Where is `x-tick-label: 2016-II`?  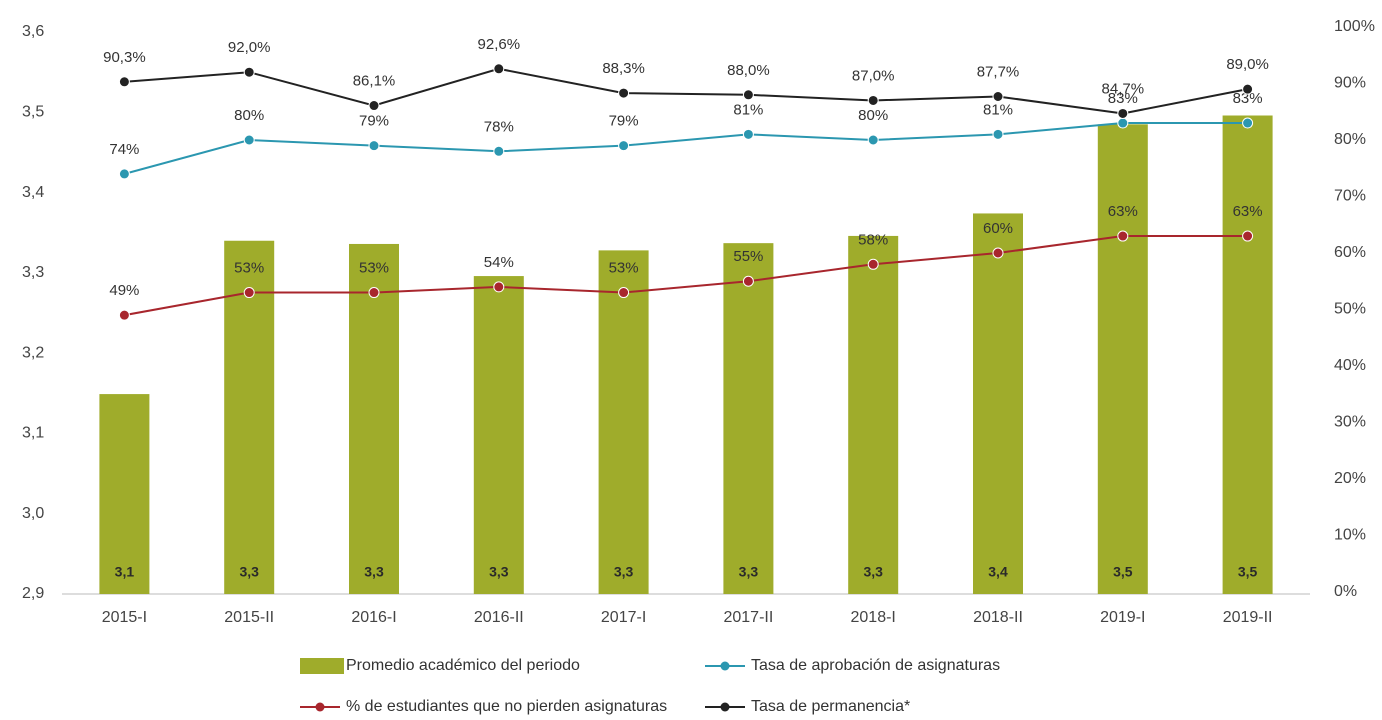
x-tick-label: 2016-II is located at coordinates (499, 617).